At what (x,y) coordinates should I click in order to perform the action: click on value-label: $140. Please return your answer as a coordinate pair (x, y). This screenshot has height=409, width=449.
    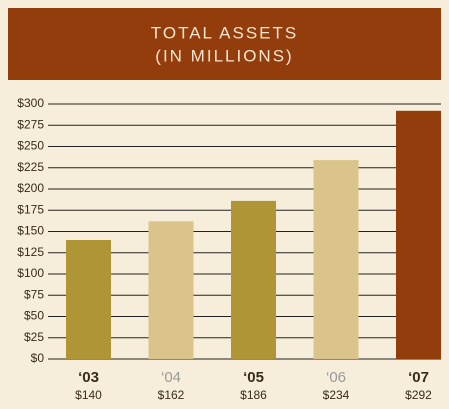
    Looking at the image, I should click on (88, 395).